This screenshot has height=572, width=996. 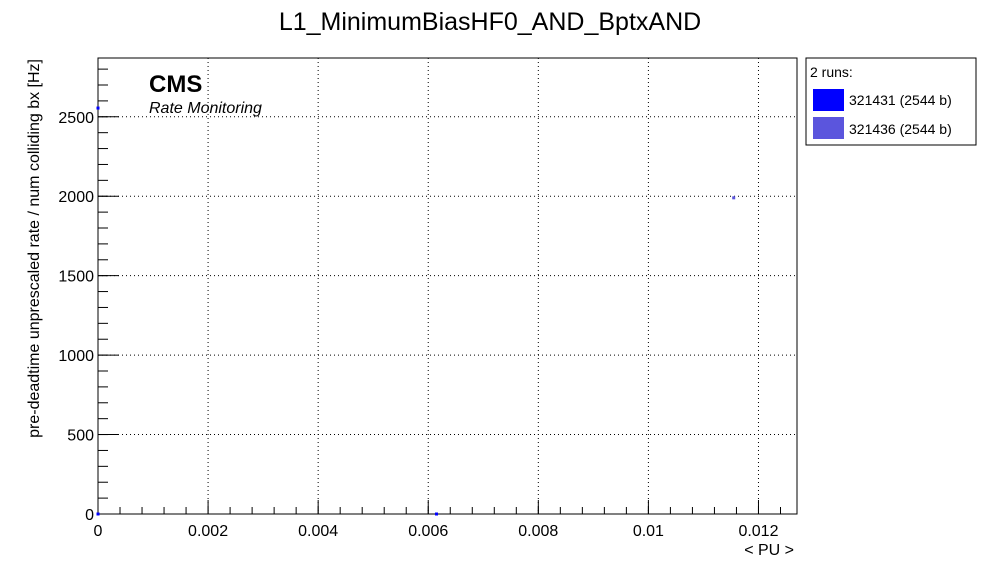 I want to click on y-tick-label: 1000, so click(x=76, y=356).